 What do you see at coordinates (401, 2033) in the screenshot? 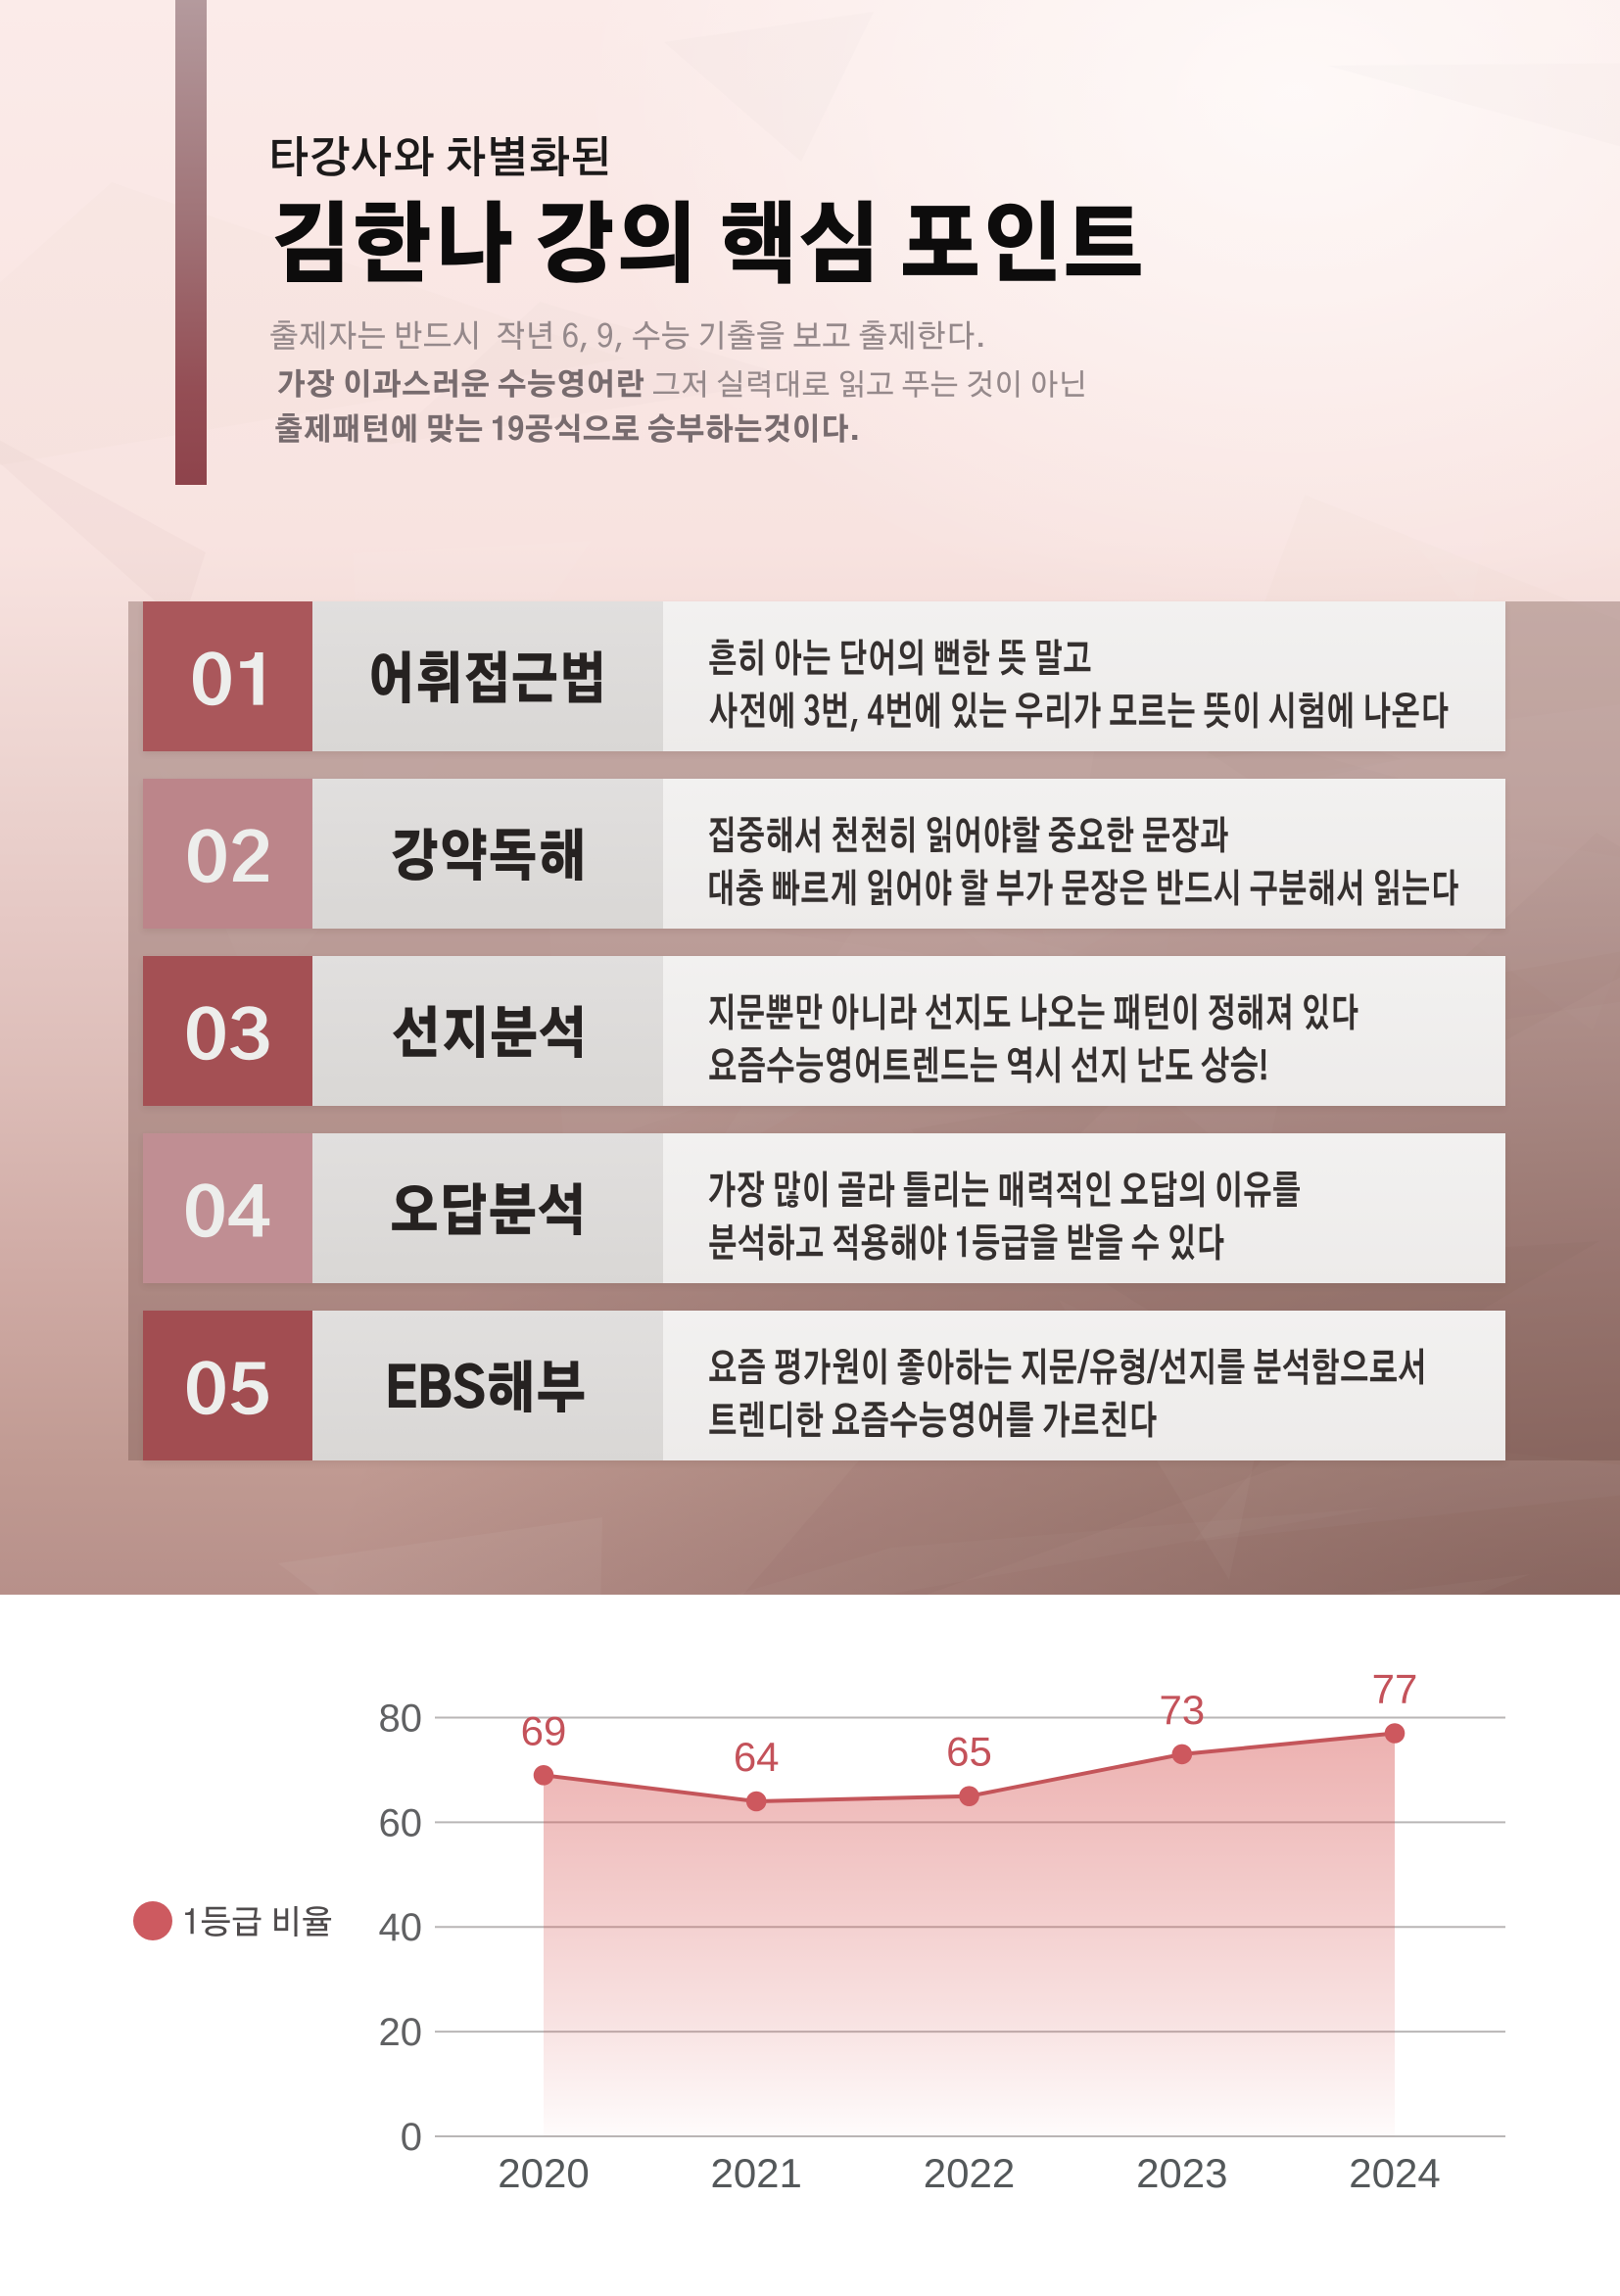
I see `svg-text: 20` at bounding box center [401, 2033].